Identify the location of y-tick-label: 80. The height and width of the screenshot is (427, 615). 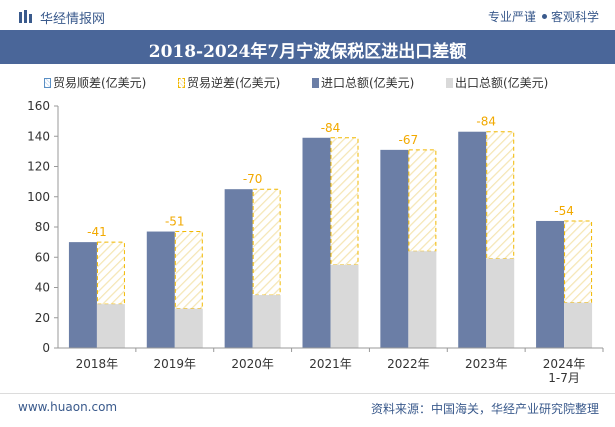
(42, 227).